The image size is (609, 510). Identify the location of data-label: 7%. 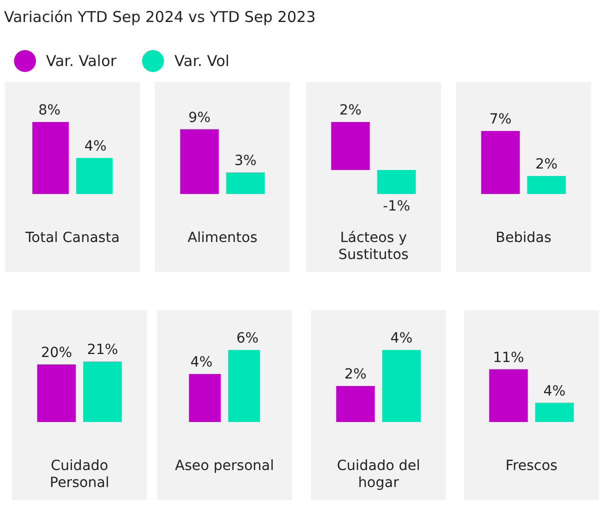
(500, 120).